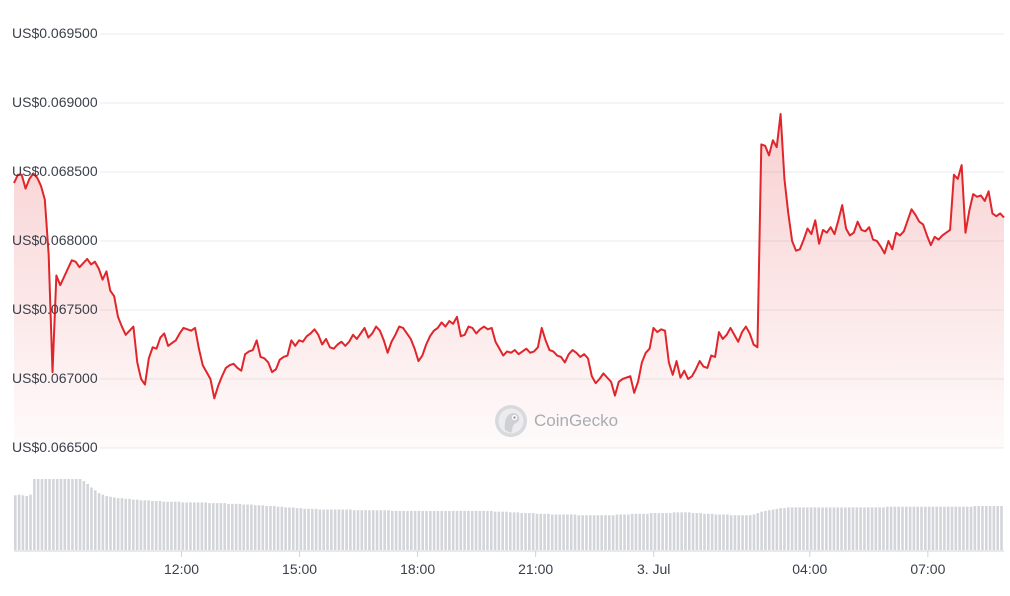 The height and width of the screenshot is (596, 1010). Describe the element at coordinates (55, 309) in the screenshot. I see `y-tick-label: US$0.067500` at that location.